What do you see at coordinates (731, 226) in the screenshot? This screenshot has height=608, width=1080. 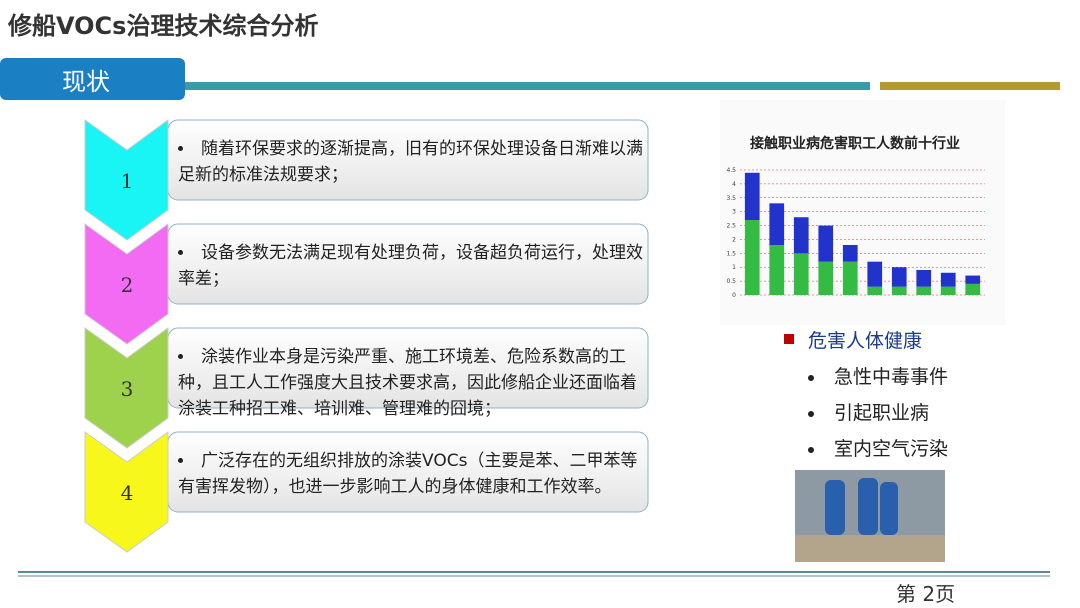 I see `y-tick-label: 2.5` at bounding box center [731, 226].